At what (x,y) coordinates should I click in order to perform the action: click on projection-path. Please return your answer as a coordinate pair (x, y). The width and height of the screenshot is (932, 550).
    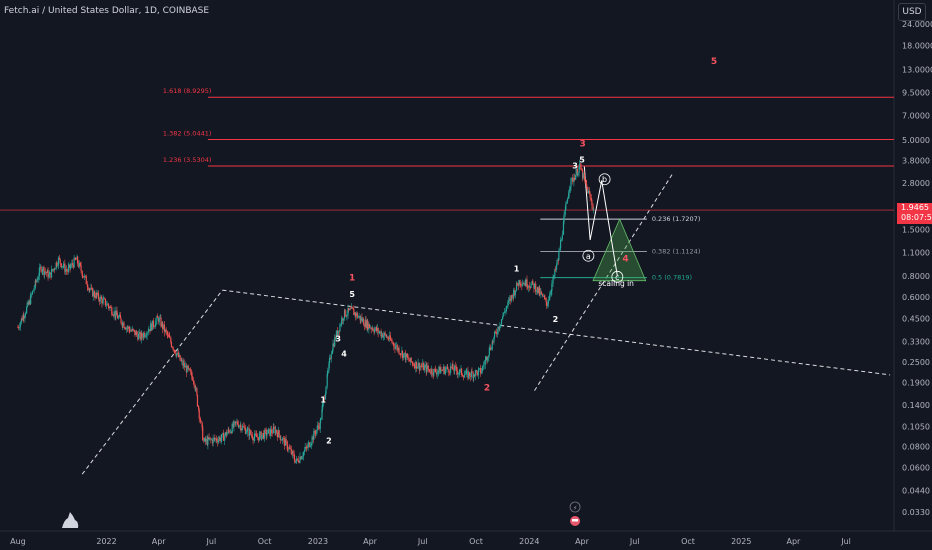
    Looking at the image, I should click on (600, 221).